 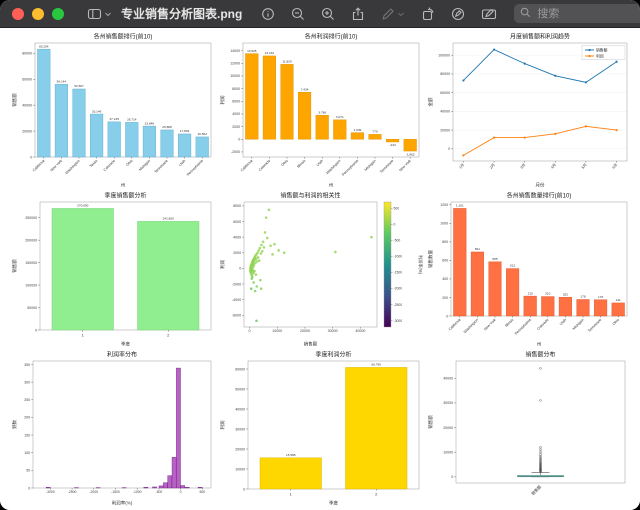 I want to click on svg-text: 11,829, so click(x=287, y=62).